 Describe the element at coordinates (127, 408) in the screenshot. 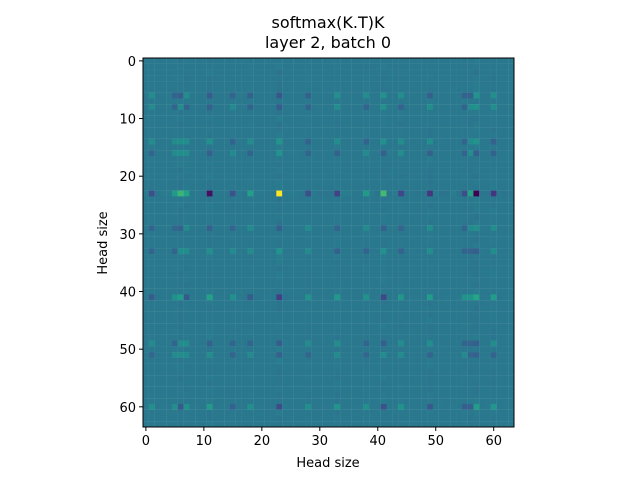

I see `y-tick-label: 60` at that location.